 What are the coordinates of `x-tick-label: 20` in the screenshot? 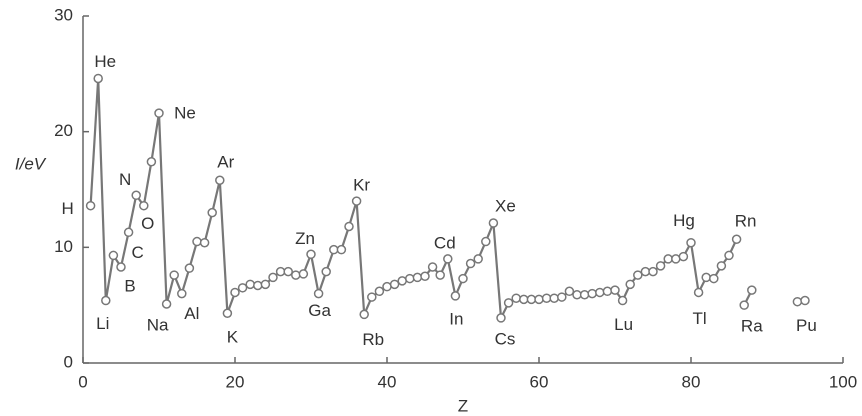 It's located at (235, 381).